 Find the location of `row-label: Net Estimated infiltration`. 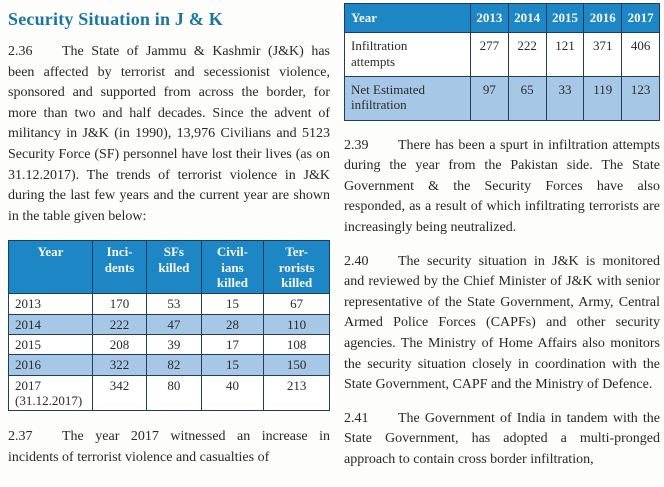

row-label: Net Estimated infiltration is located at coordinates (407, 98).